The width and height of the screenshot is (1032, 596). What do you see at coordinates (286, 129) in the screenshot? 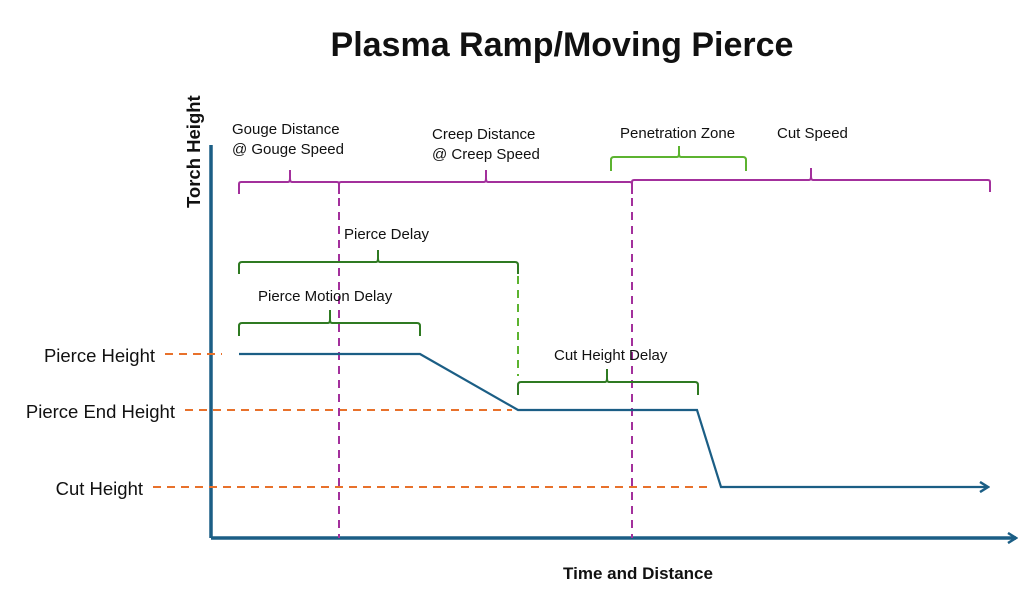
I see `gouge-distance-label: Gouge Distance` at bounding box center [286, 129].